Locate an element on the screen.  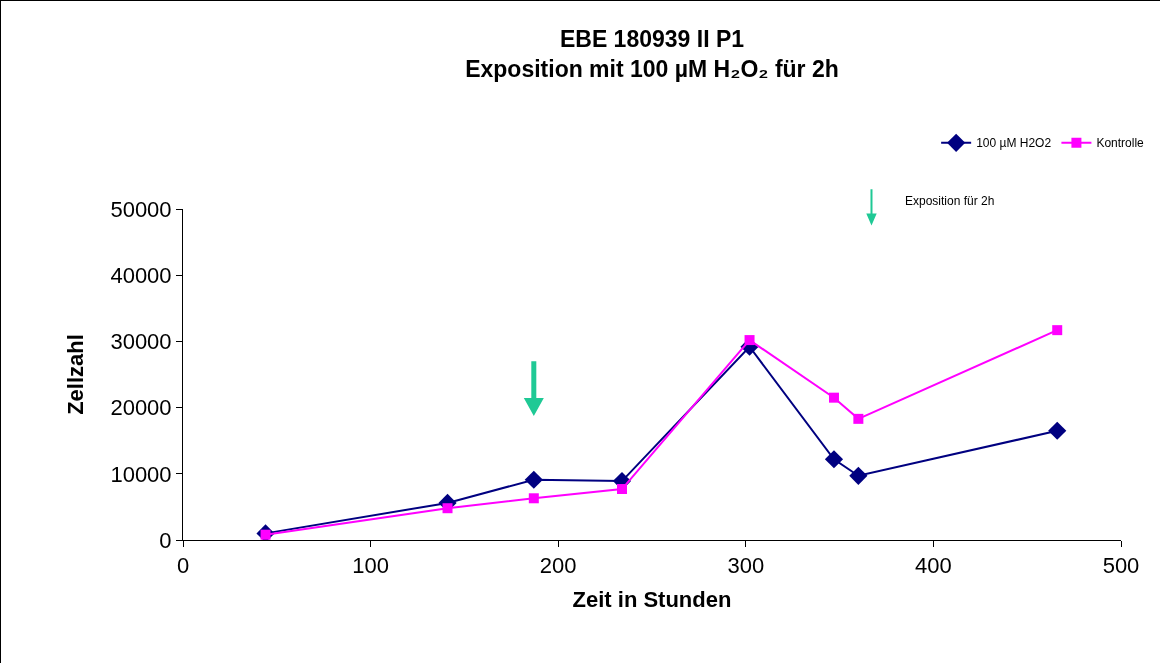
y-tick-label: 40000 is located at coordinates (141, 275).